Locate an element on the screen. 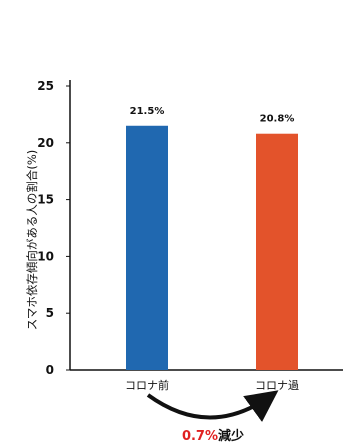 This screenshot has width=343, height=448. decrease-annotation: 0.7%減少 is located at coordinates (213, 436).